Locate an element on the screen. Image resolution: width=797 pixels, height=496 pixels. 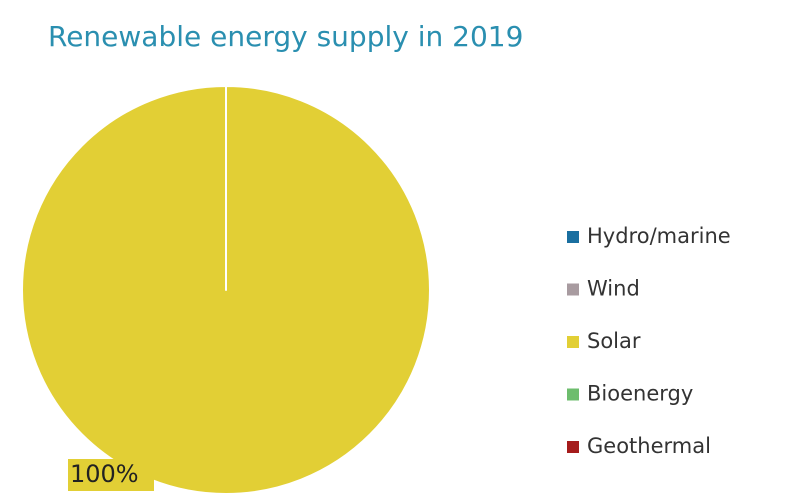
legend-label: Wind is located at coordinates (613, 289).